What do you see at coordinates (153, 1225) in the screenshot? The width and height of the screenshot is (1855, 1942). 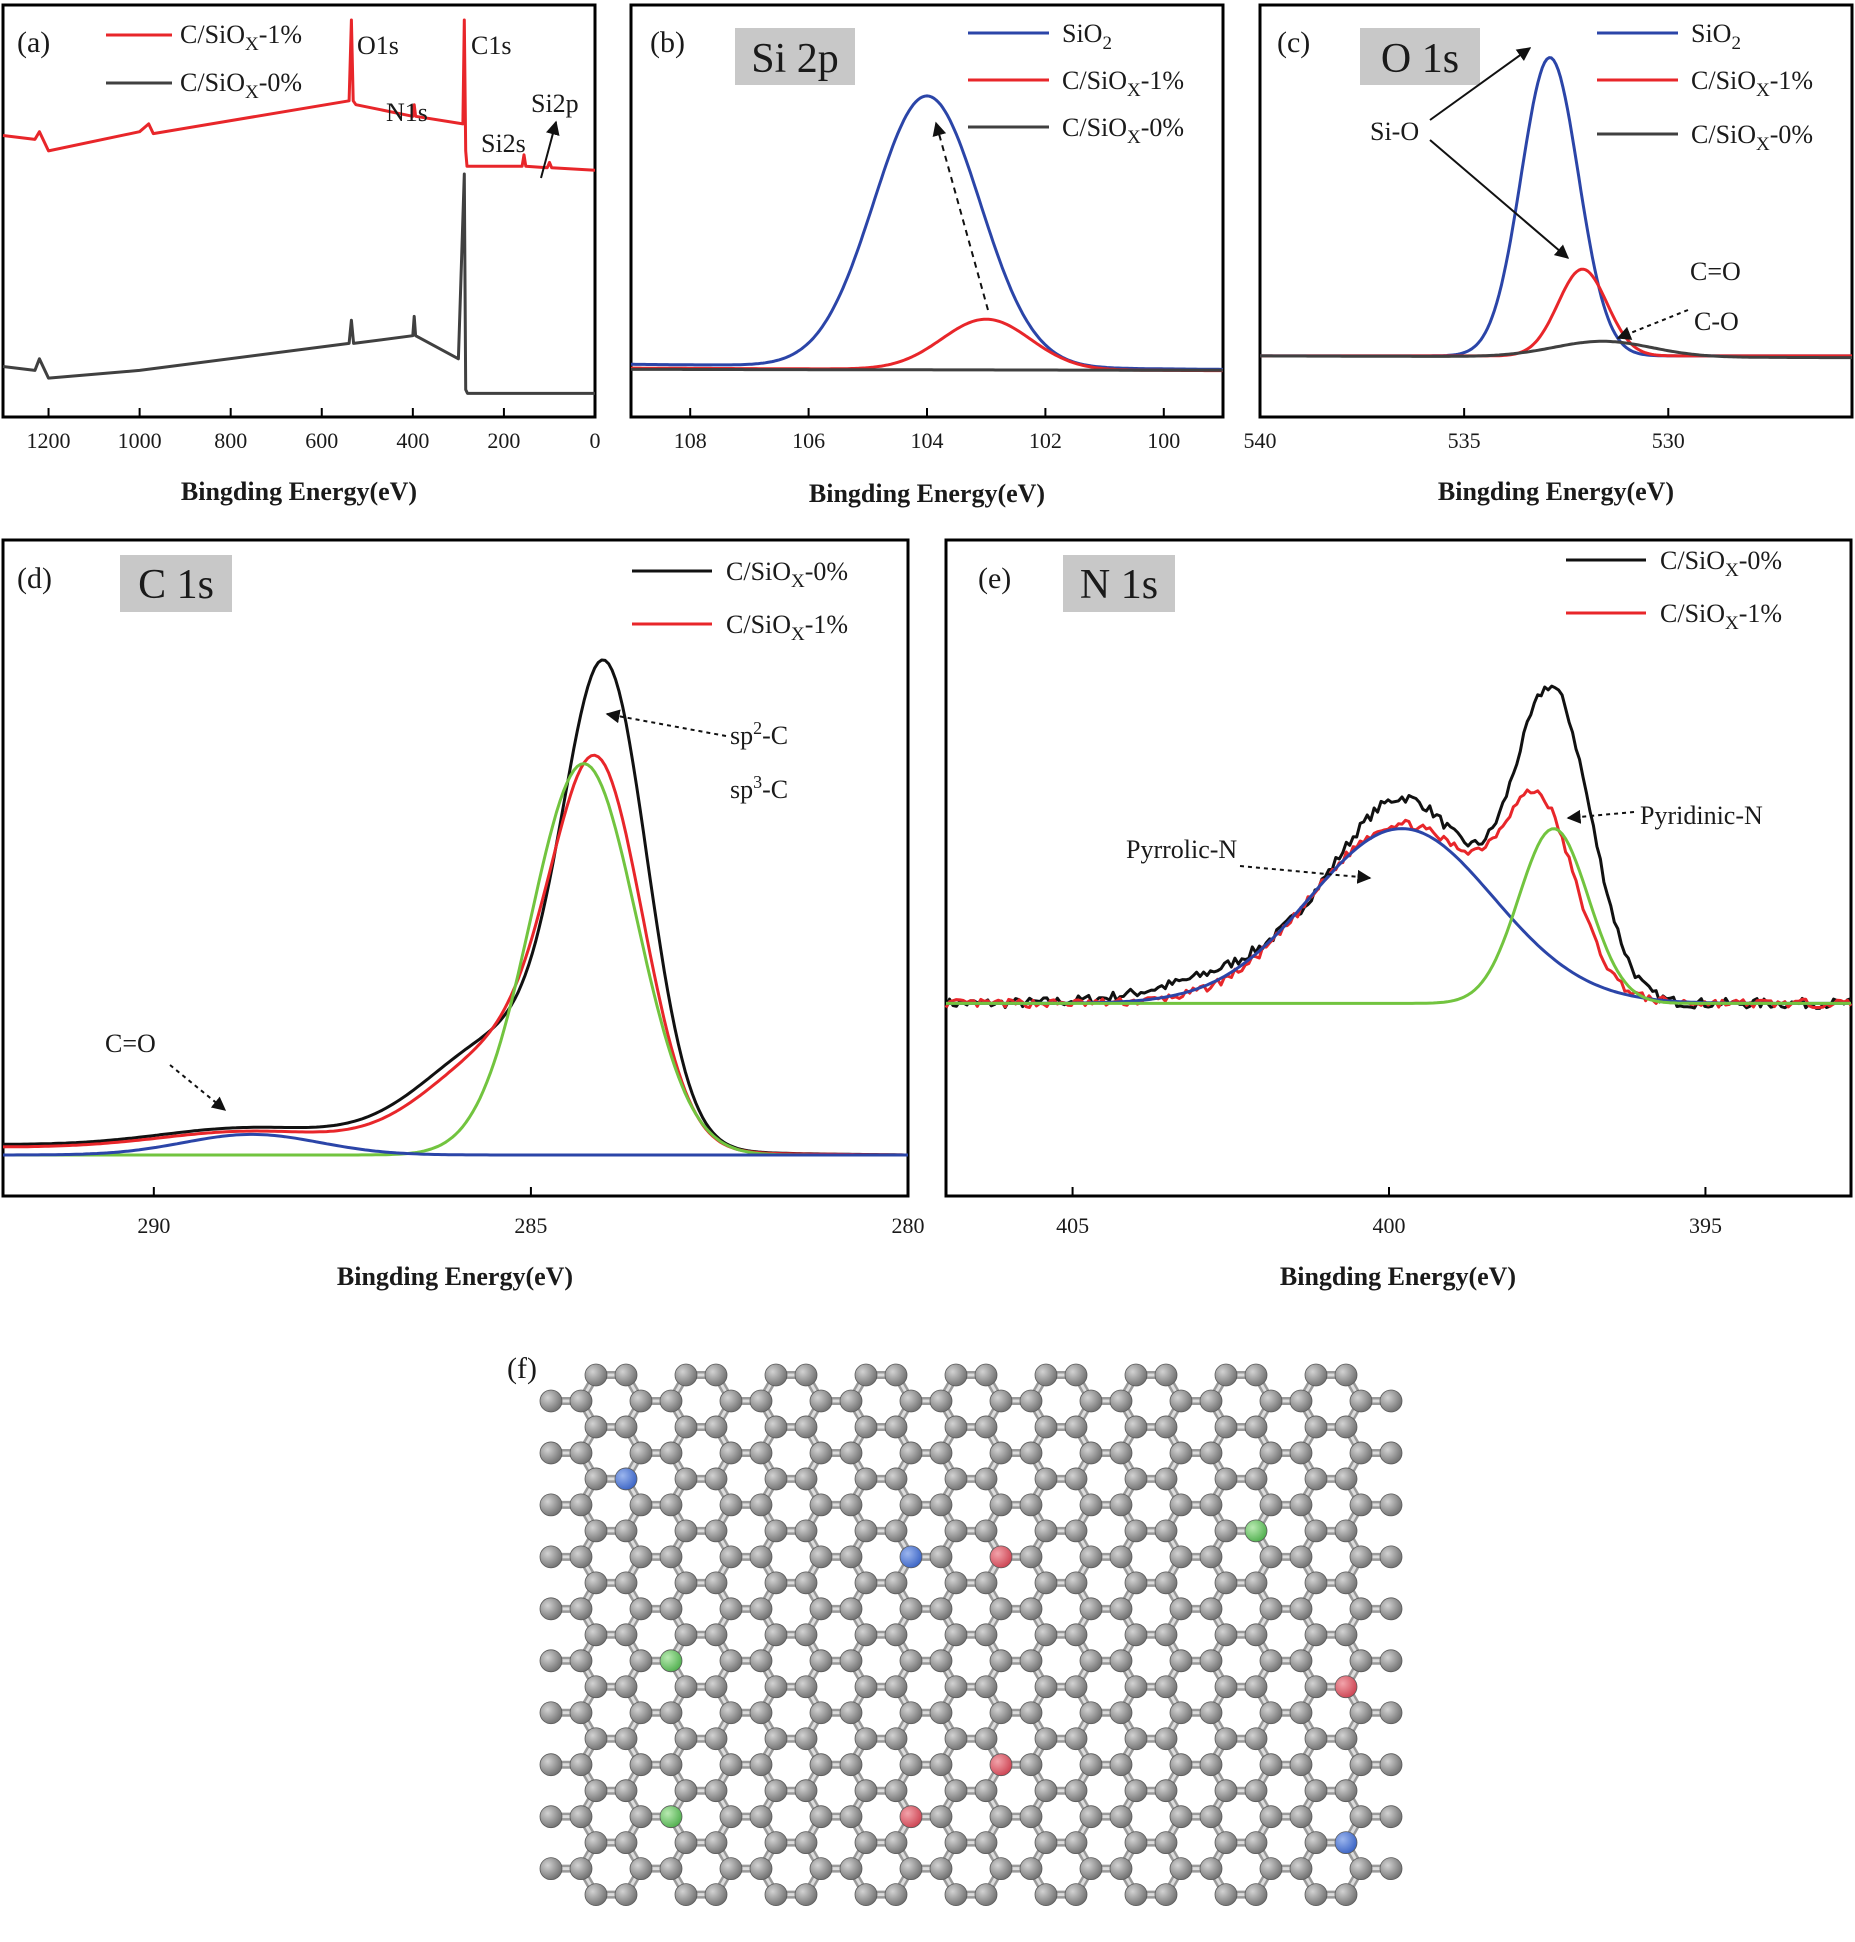 I see `x-tick-label: 290` at bounding box center [153, 1225].